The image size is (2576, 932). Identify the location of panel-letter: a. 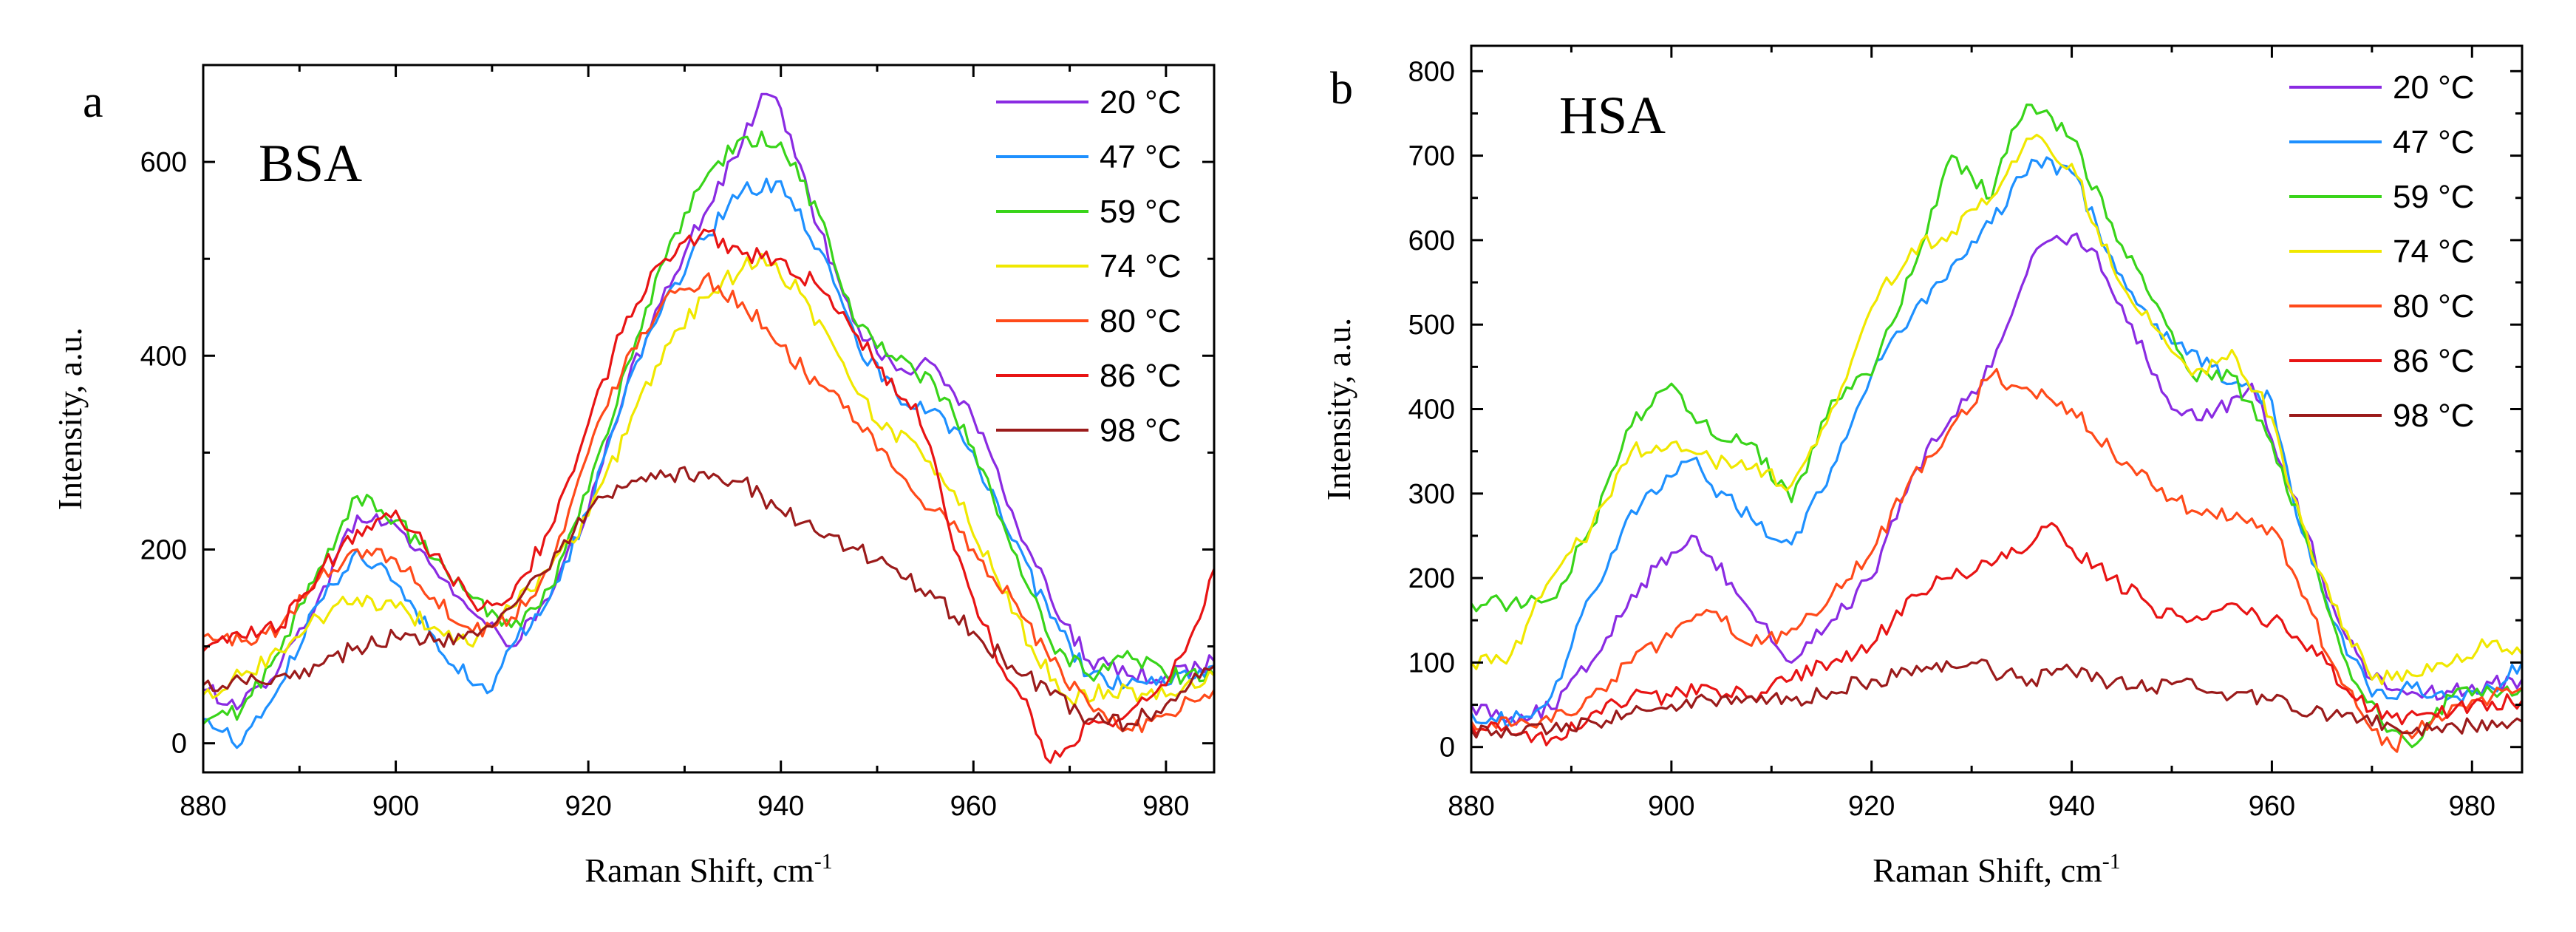
(93, 102).